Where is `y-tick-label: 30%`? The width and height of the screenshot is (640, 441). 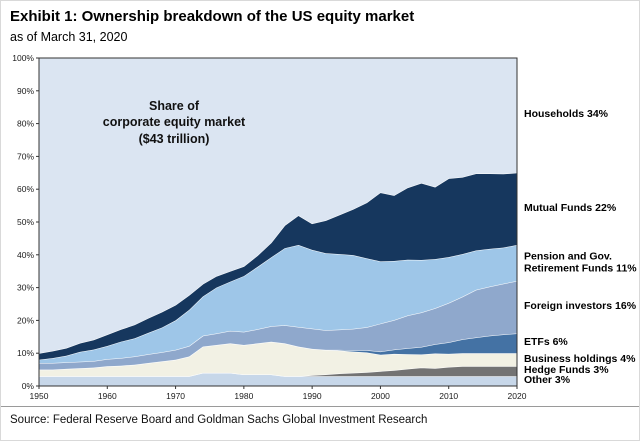
y-tick-label: 30% is located at coordinates (25, 288).